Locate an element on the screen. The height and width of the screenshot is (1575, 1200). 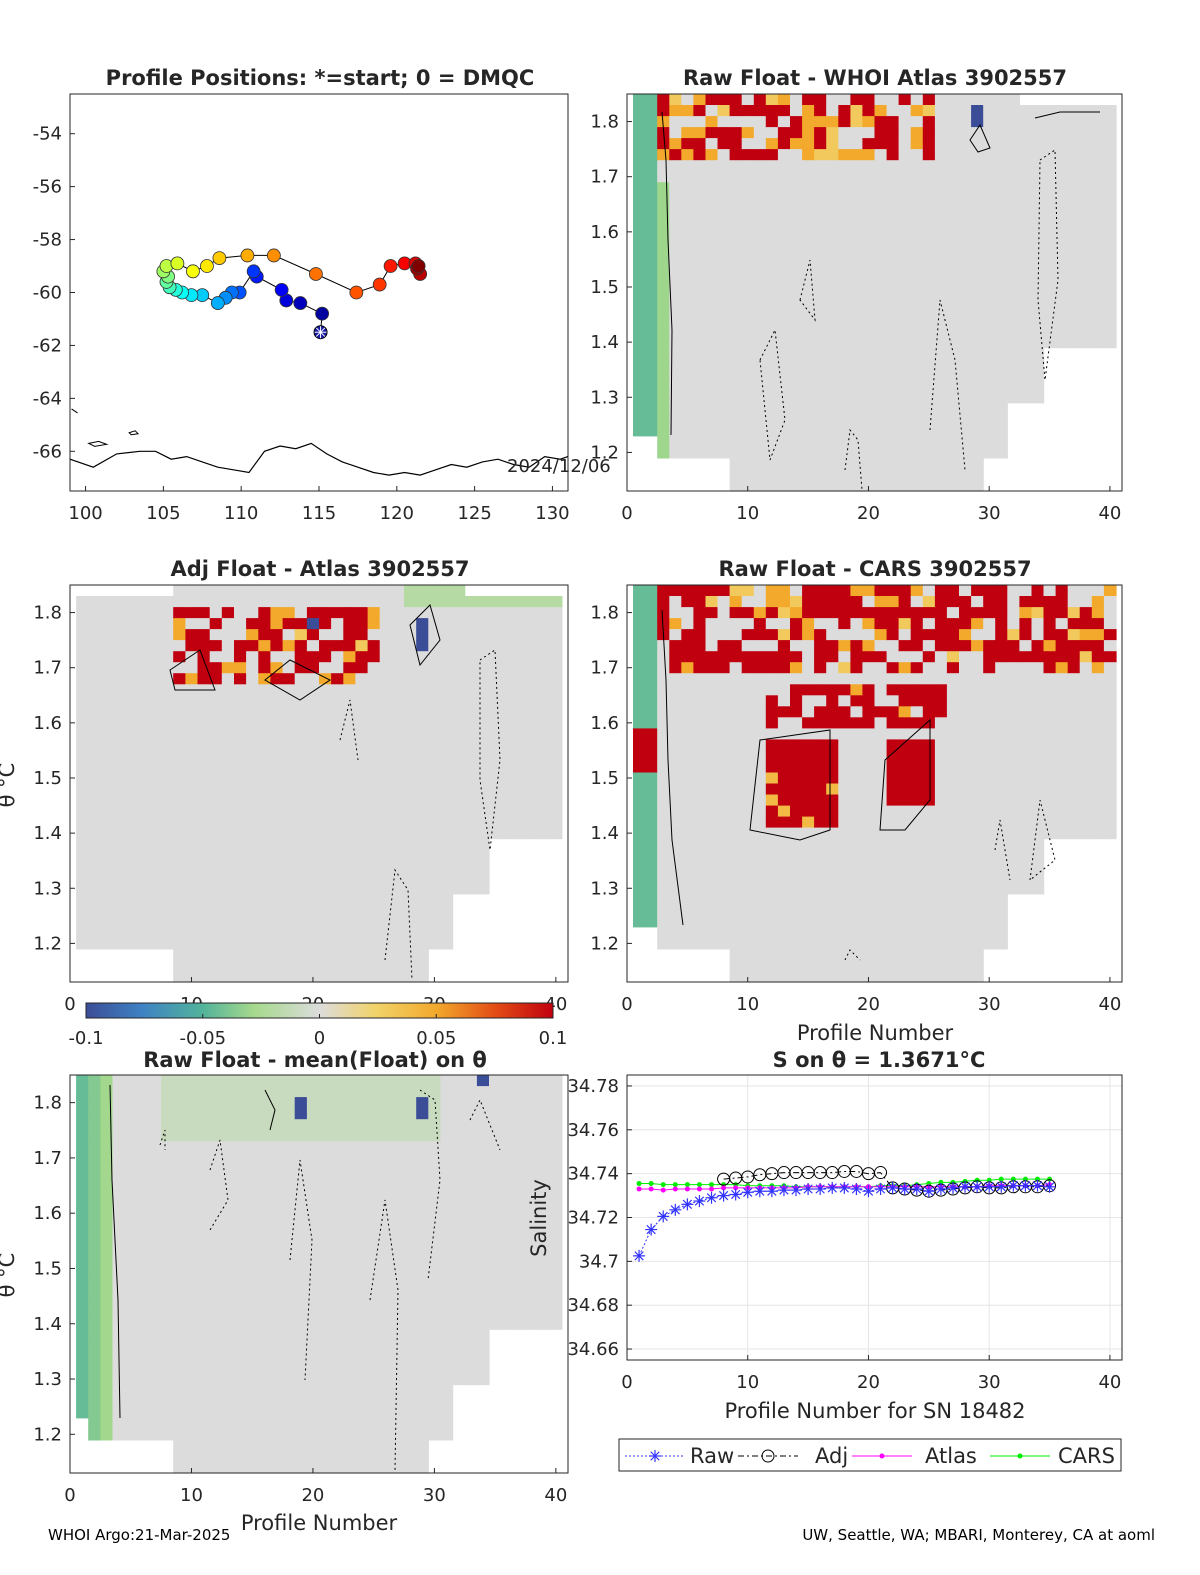
ytick-label: 1.8 is located at coordinates (47, 613).